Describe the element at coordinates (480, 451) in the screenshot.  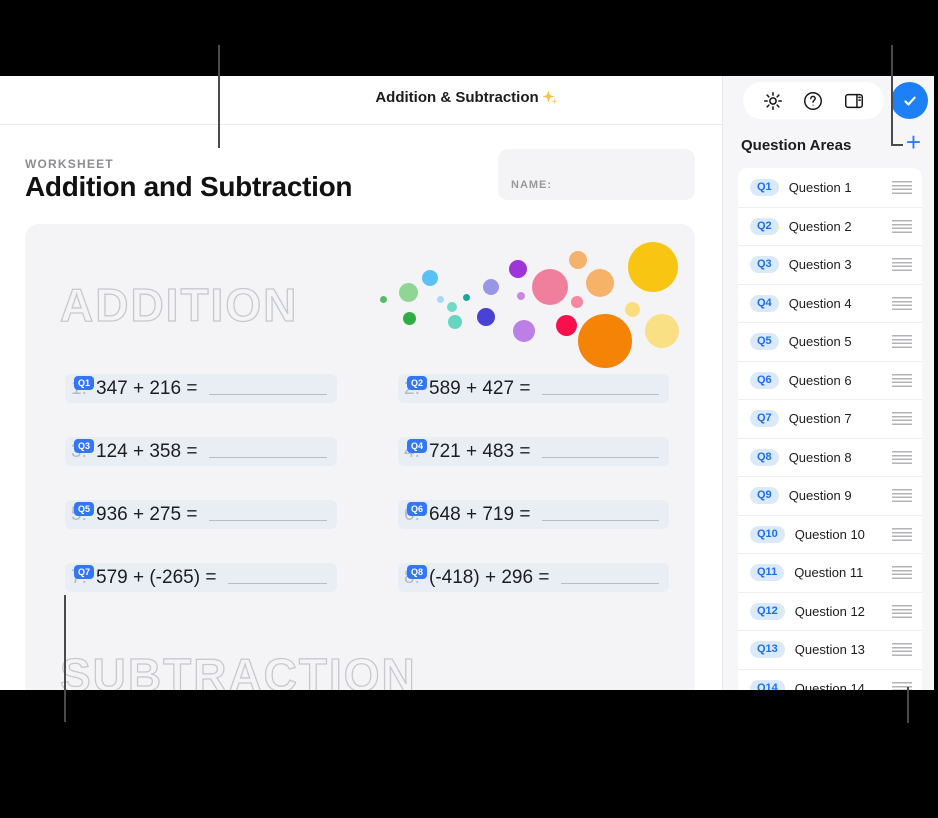
I see `problem-expression: 721 + 483 =` at that location.